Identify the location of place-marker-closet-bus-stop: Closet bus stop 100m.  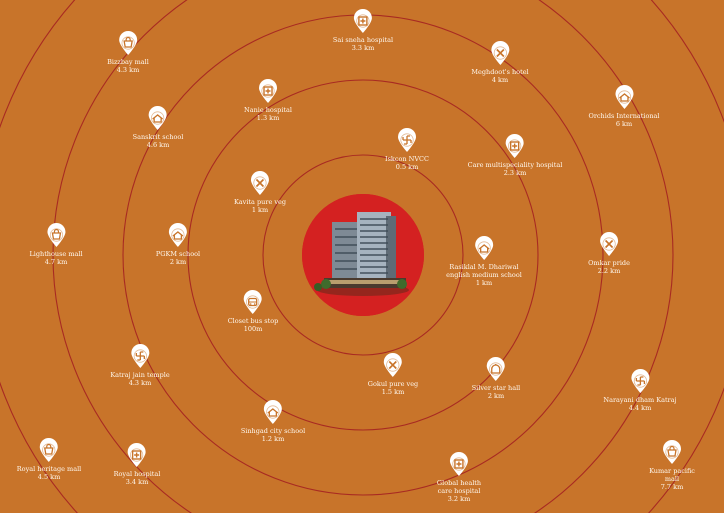
(253, 311).